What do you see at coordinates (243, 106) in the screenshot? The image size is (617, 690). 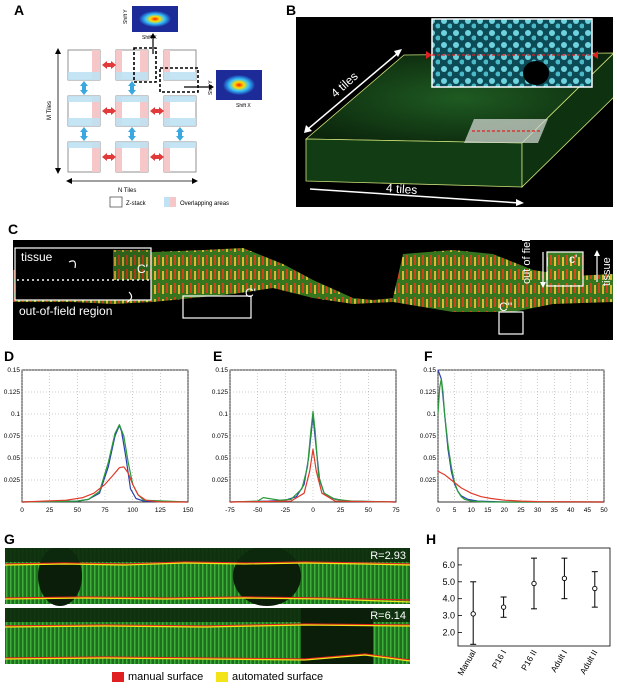 I see `shift-x-label-right: Shift X` at bounding box center [243, 106].